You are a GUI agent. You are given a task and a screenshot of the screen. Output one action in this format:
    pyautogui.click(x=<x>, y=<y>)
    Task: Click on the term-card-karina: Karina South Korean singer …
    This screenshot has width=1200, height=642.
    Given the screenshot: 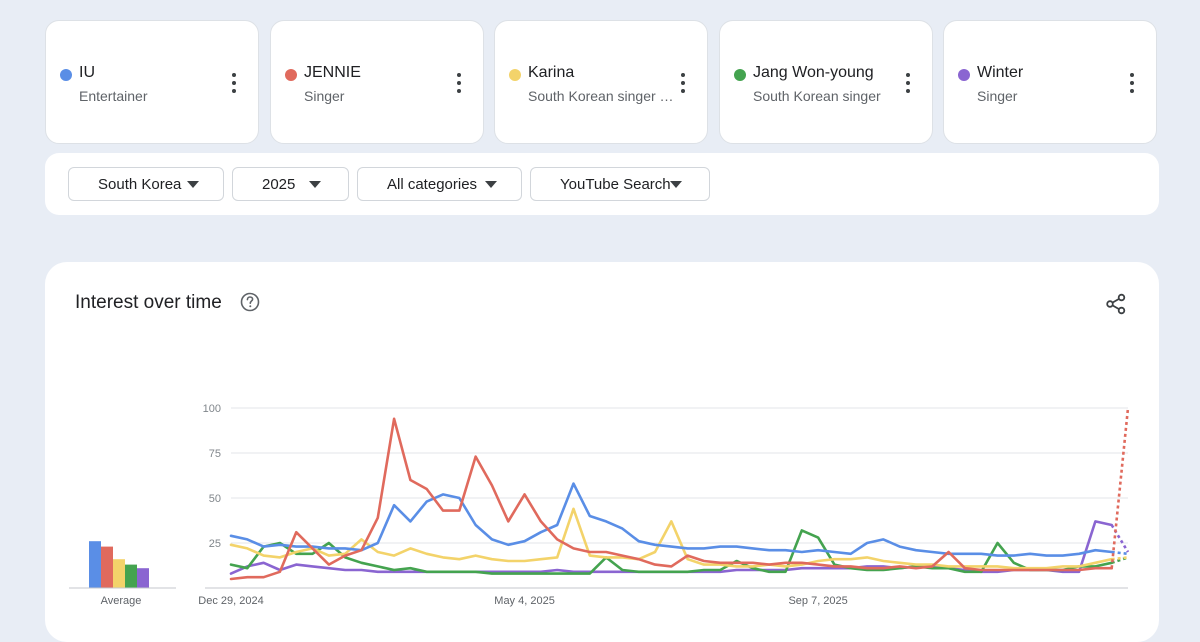 What is the action you would take?
    pyautogui.click(x=601, y=82)
    